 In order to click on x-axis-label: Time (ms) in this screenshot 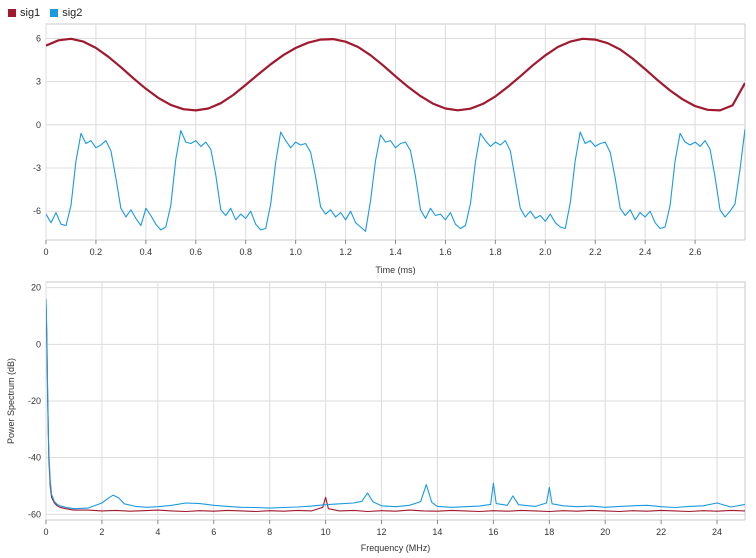, I will do `click(395, 270)`.